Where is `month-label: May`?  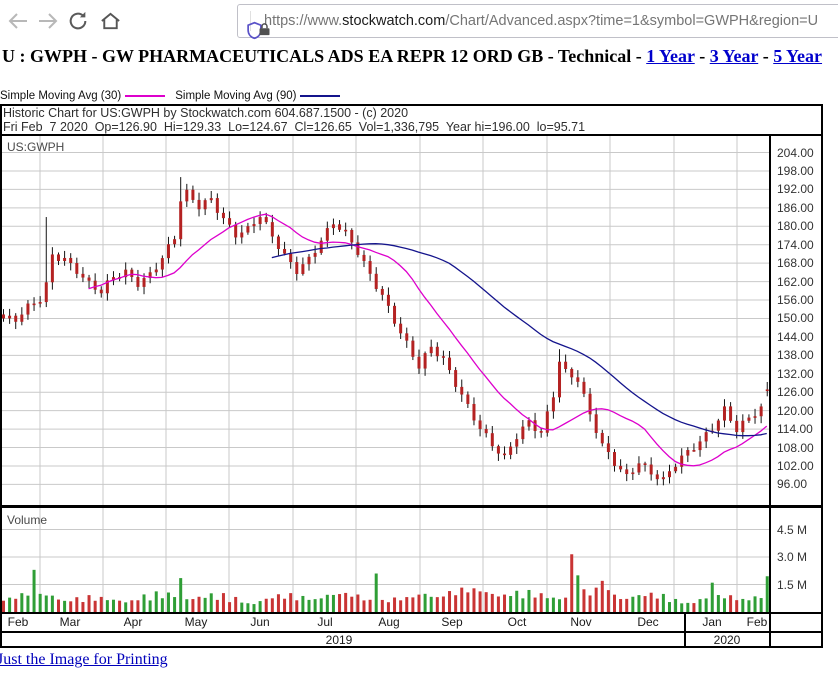 month-label: May is located at coordinates (196, 622).